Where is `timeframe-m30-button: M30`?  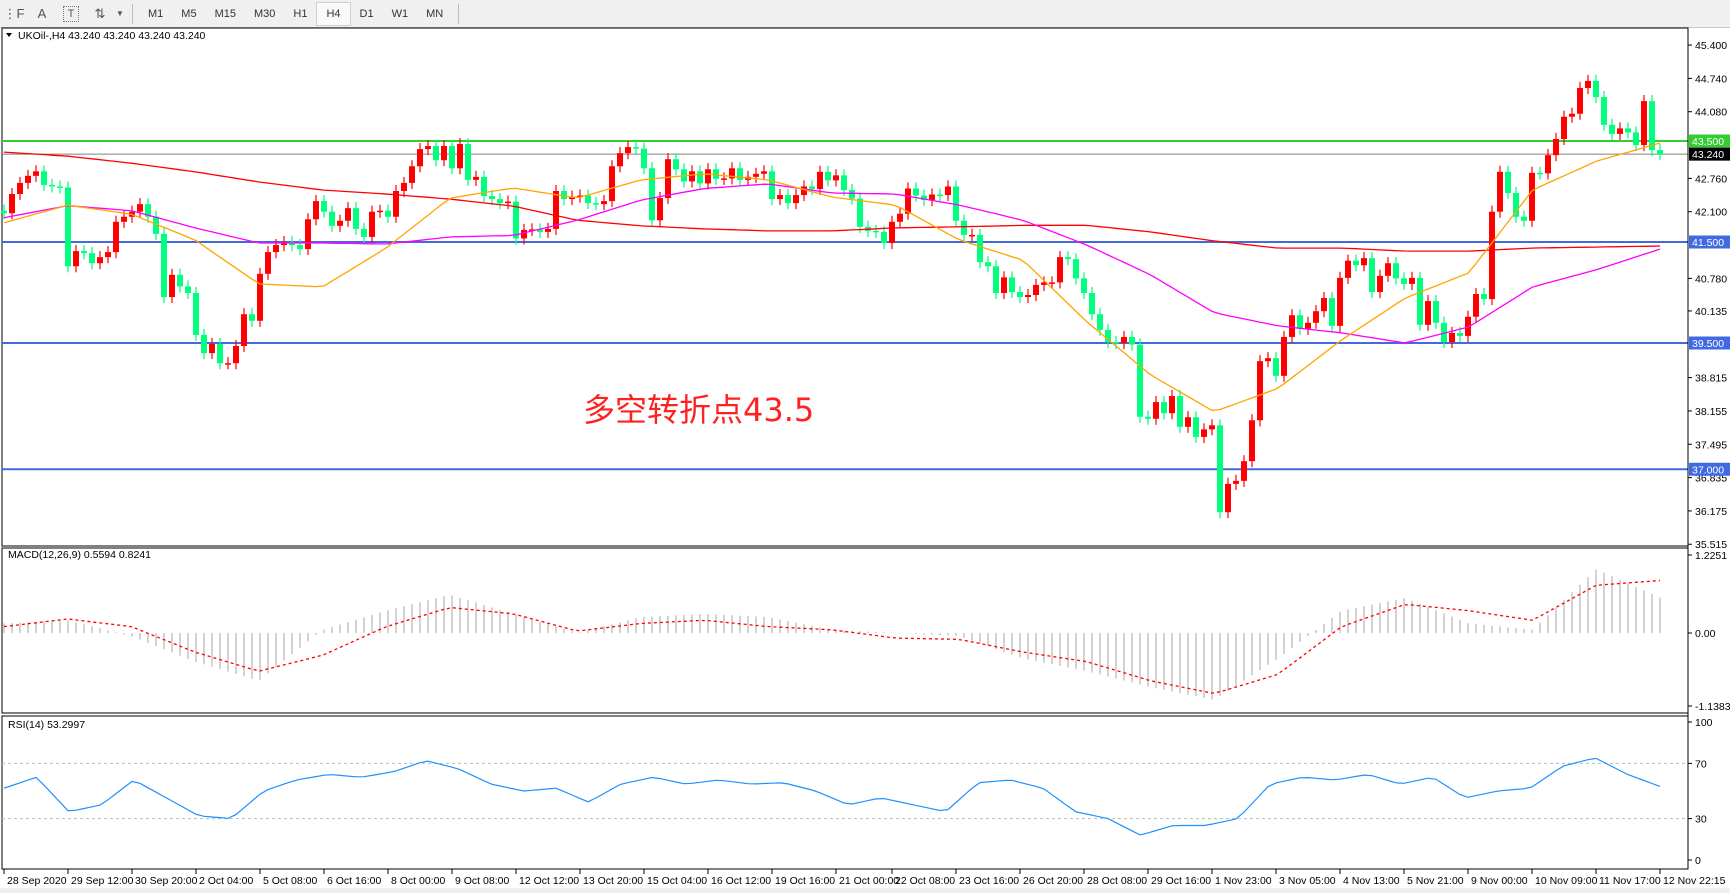
timeframe-m30-button: M30 is located at coordinates (264, 13).